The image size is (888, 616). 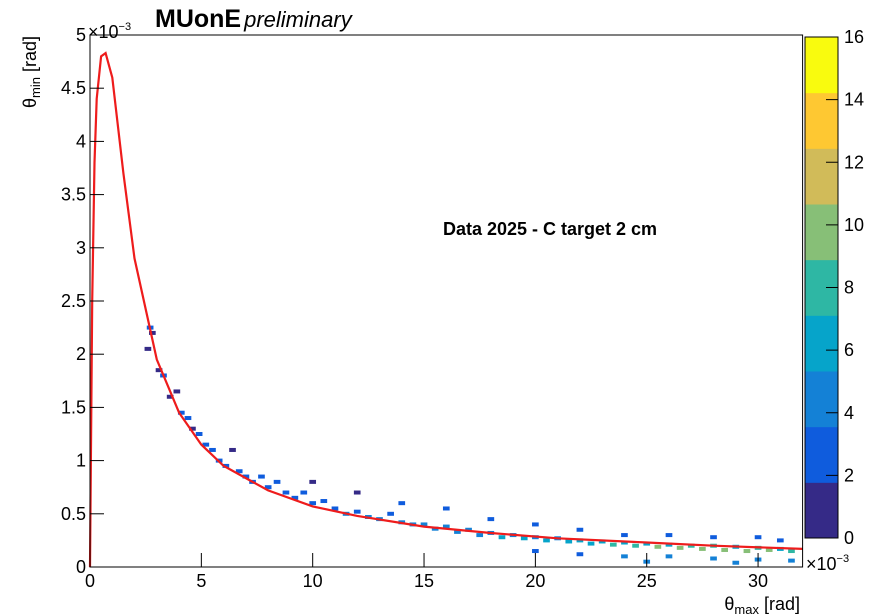 What do you see at coordinates (73, 514) in the screenshot?
I see `y-tick-label: 0.5` at bounding box center [73, 514].